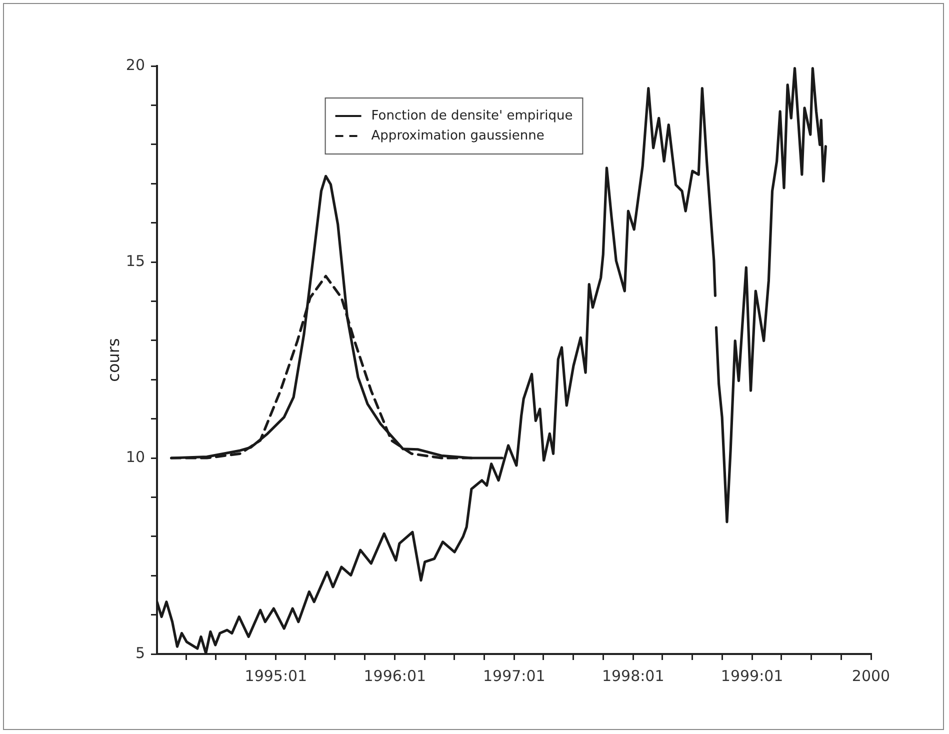 The width and height of the screenshot is (949, 734). I want to click on x-tick-label: 1998:01, so click(633, 675).